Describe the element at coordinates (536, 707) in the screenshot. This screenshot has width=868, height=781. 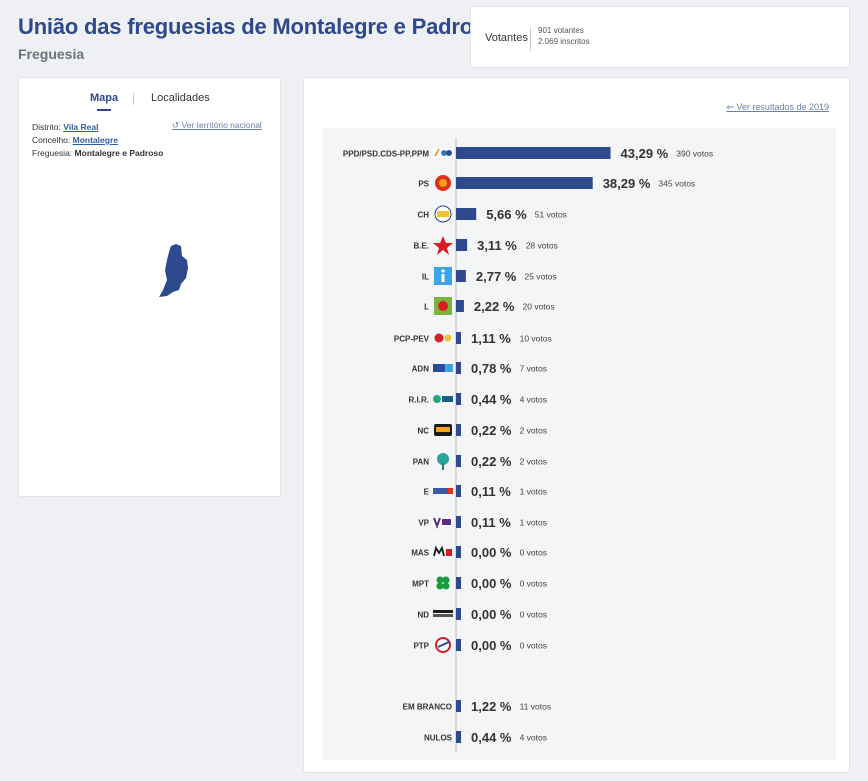
I see `votes-label: 11 votos` at that location.